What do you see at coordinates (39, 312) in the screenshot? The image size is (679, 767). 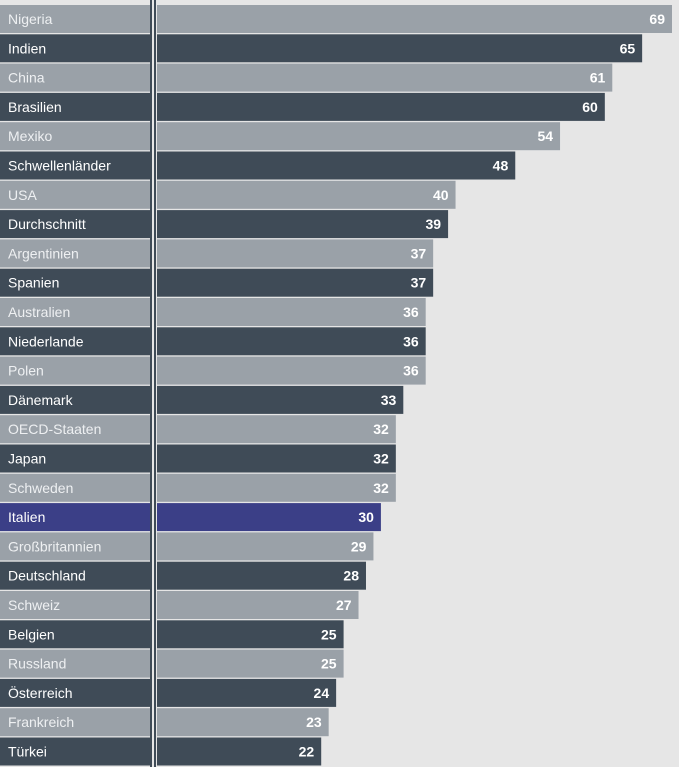 I see `category-label: Australien` at bounding box center [39, 312].